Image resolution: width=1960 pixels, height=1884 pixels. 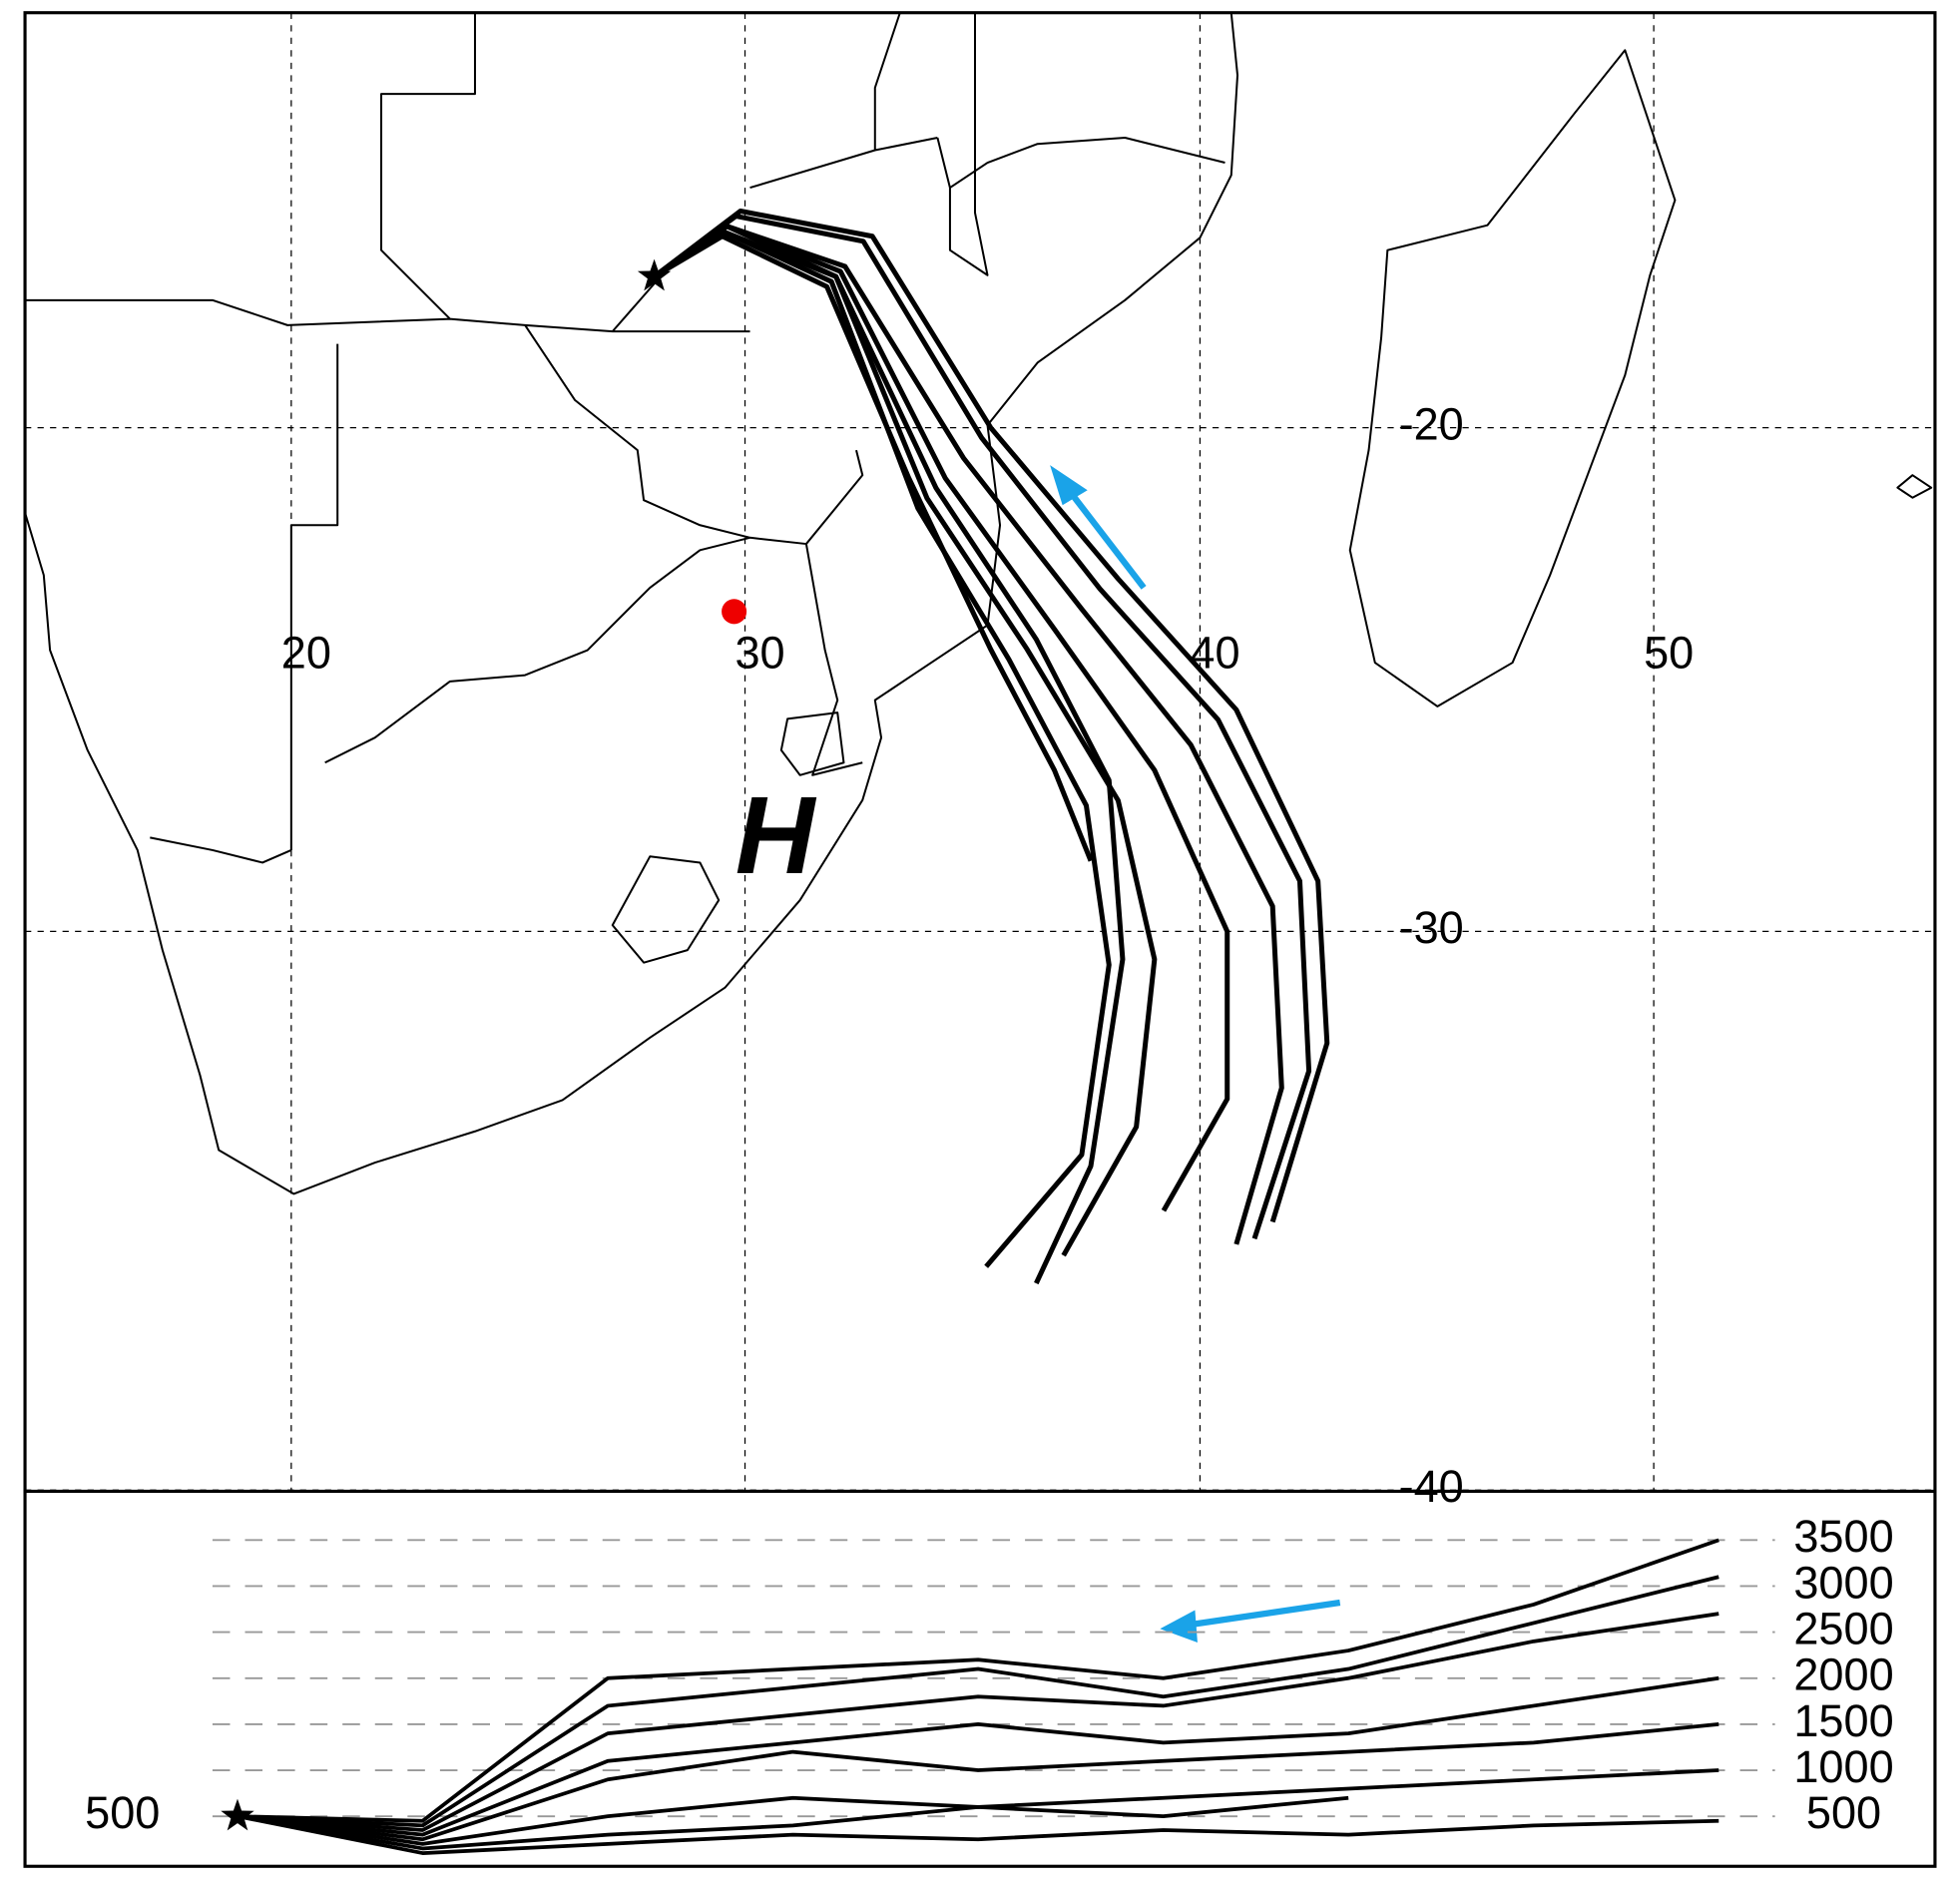 I want to click on lat-label: -30, so click(x=1431, y=927).